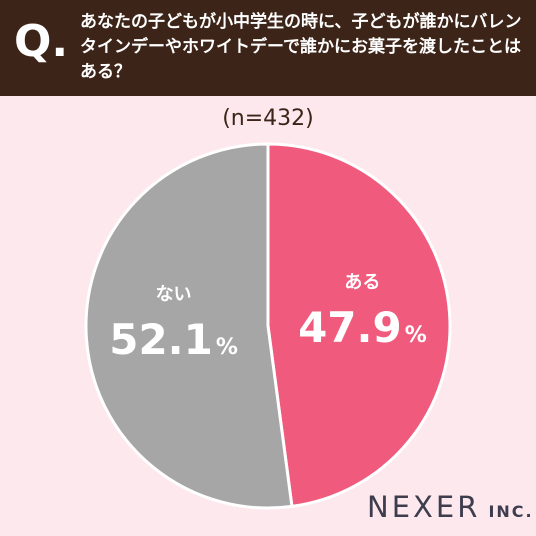  What do you see at coordinates (268, 118) in the screenshot?
I see `sample-size: (n=432)` at bounding box center [268, 118].